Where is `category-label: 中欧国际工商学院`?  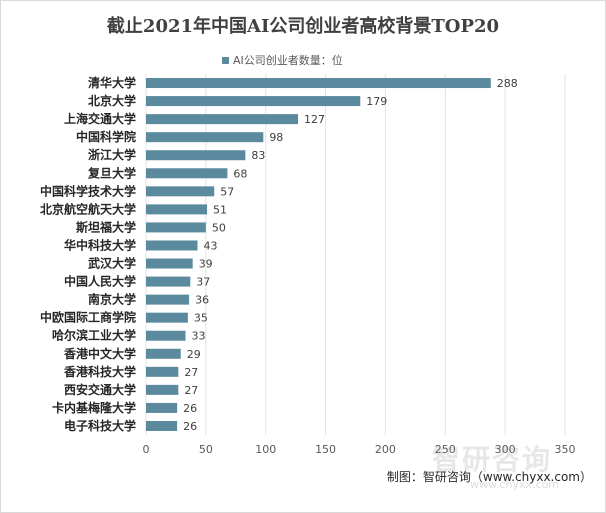
category-label: 中欧国际工商学院 is located at coordinates (88, 317).